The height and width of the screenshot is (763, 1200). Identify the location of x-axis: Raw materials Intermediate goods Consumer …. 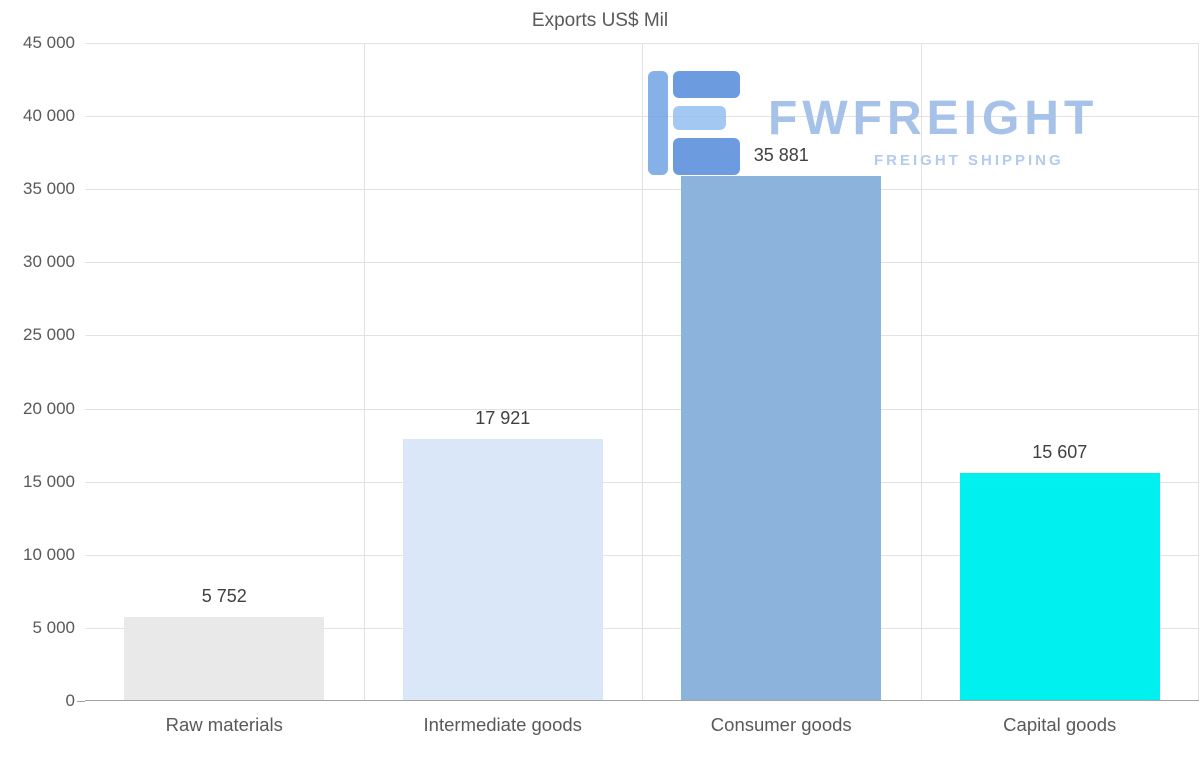
(642, 732).